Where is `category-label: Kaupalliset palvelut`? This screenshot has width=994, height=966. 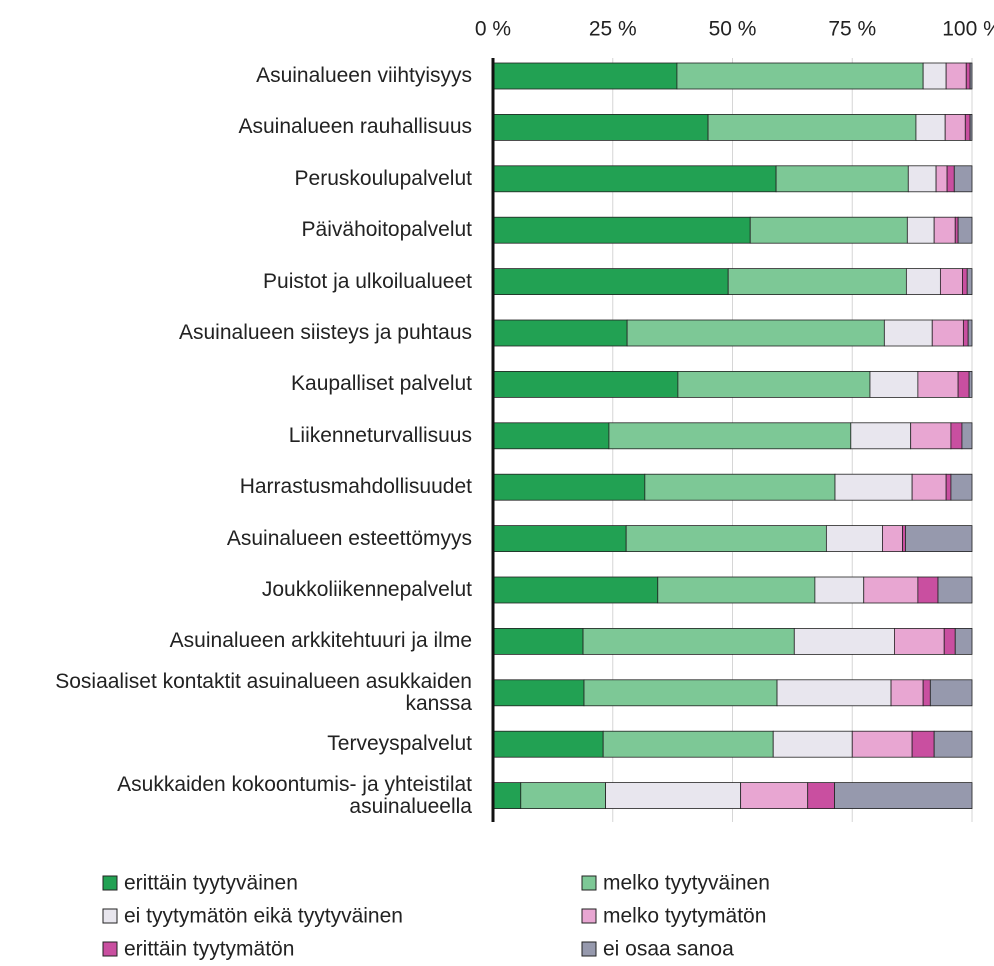
category-label: Kaupalliset palvelut is located at coordinates (381, 384).